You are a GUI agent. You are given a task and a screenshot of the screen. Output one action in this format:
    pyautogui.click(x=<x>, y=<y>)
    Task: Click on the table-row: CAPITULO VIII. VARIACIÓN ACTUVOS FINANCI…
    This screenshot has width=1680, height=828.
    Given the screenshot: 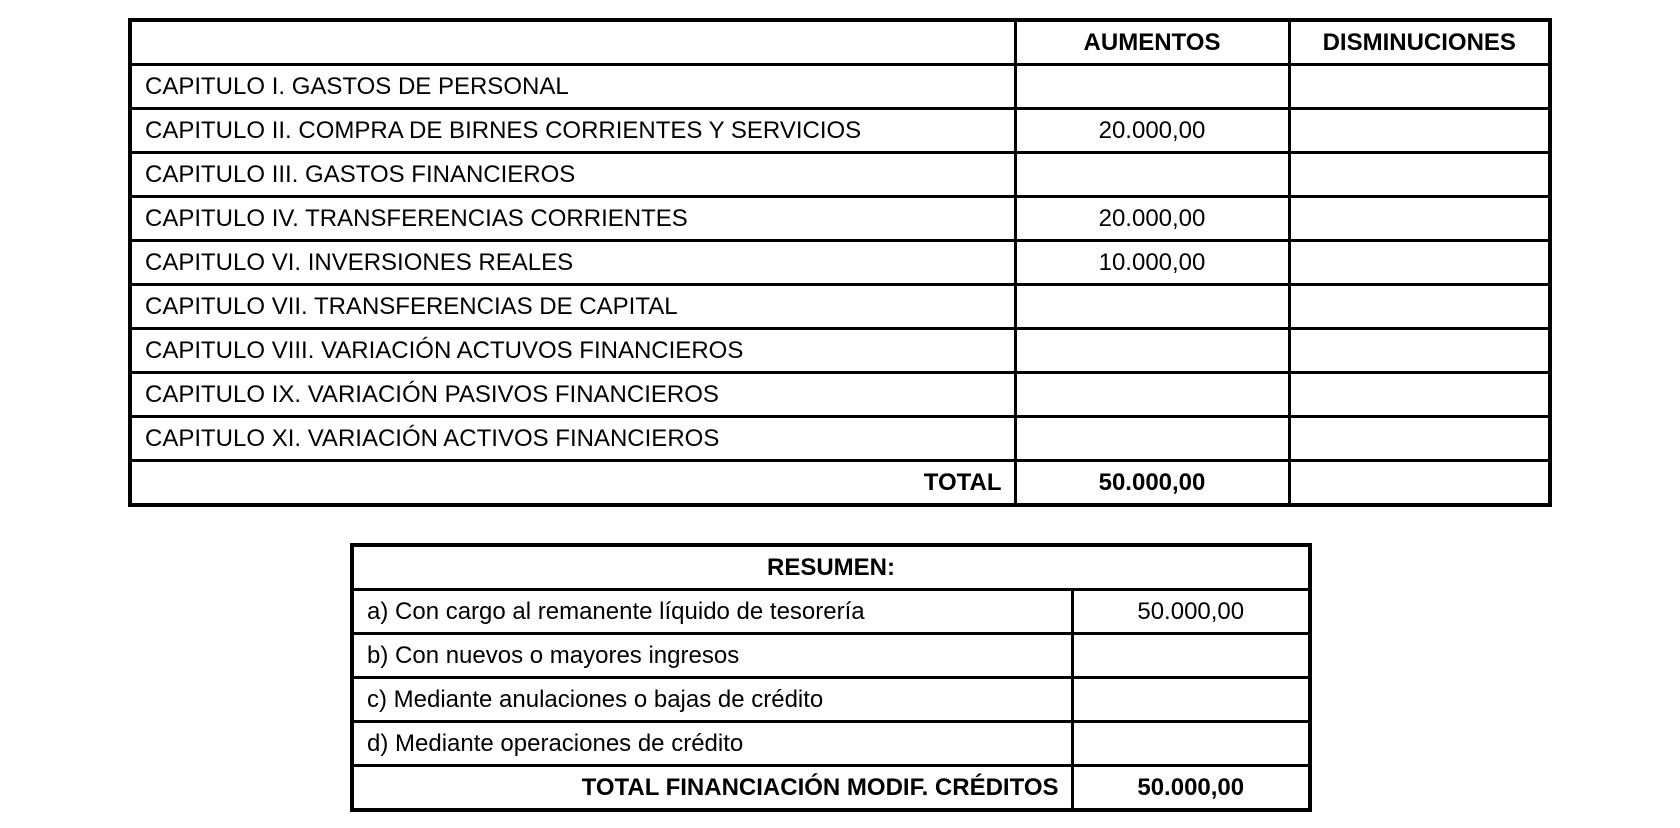 What is the action you would take?
    pyautogui.click(x=840, y=350)
    